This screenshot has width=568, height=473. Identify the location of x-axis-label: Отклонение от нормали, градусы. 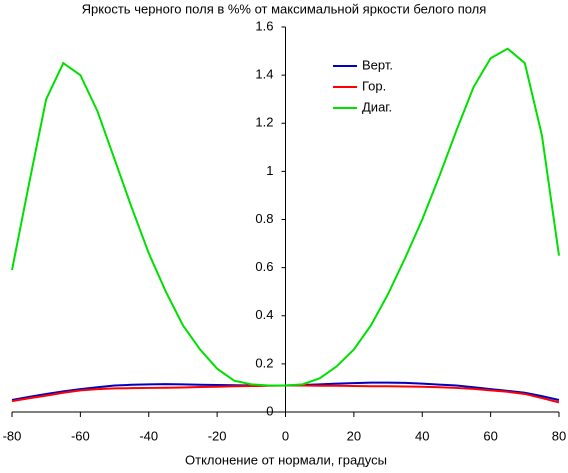
(286, 459).